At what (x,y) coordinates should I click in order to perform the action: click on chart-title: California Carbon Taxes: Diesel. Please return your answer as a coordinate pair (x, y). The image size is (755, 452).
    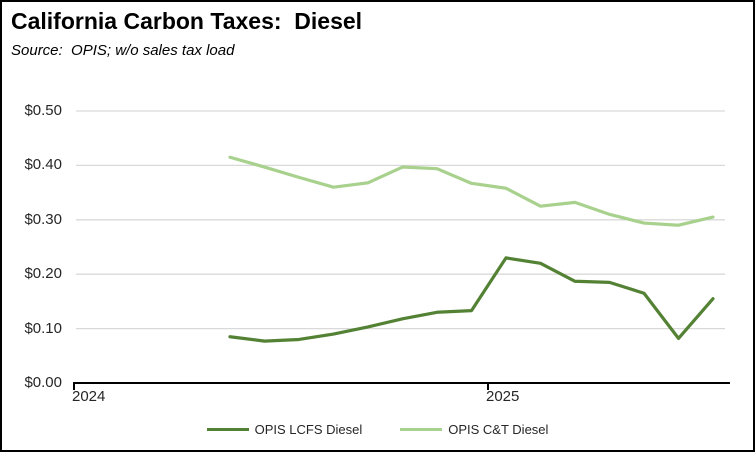
    Looking at the image, I should click on (187, 21).